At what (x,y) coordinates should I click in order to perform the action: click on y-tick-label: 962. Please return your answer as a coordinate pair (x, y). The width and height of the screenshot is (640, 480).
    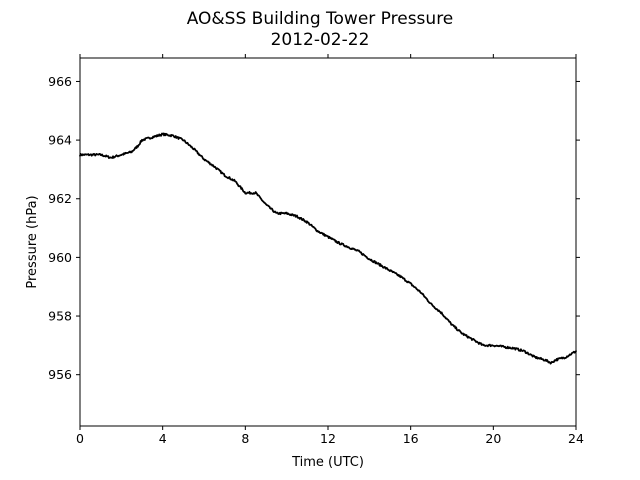
    Looking at the image, I should click on (60, 198).